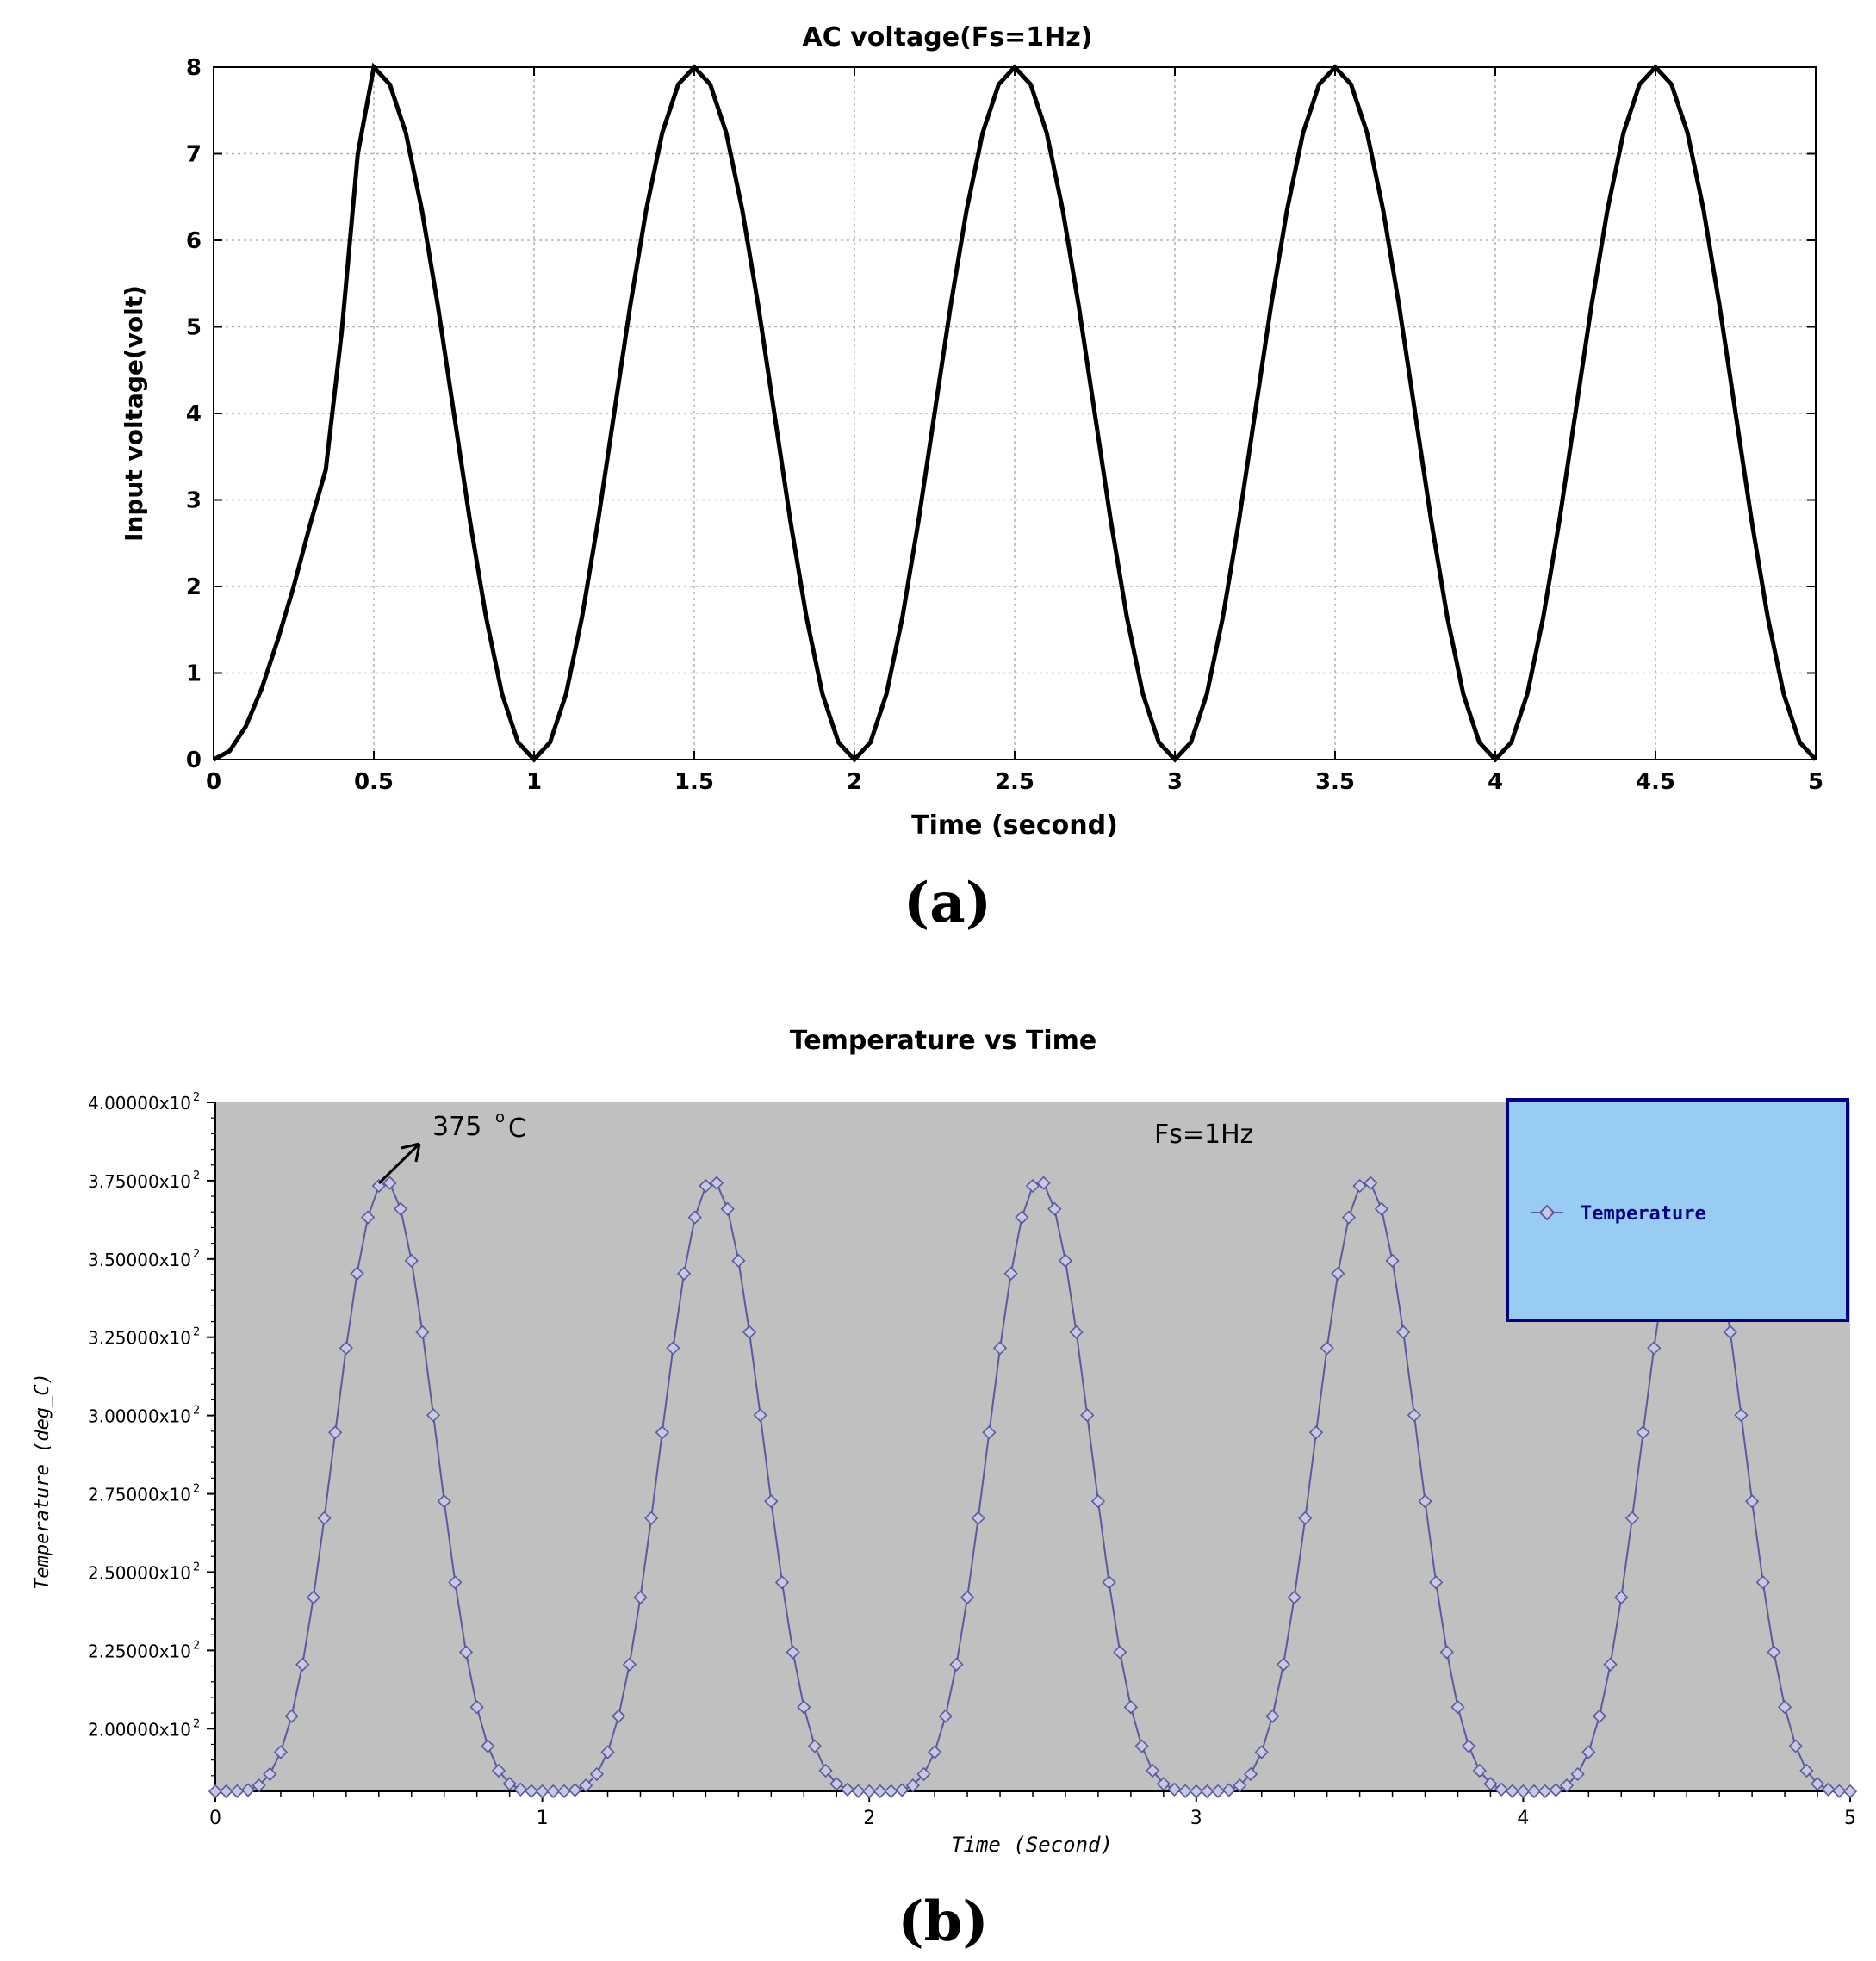  Describe the element at coordinates (1850, 1818) in the screenshot. I see `chart-b-x-tick-label: 5` at that location.